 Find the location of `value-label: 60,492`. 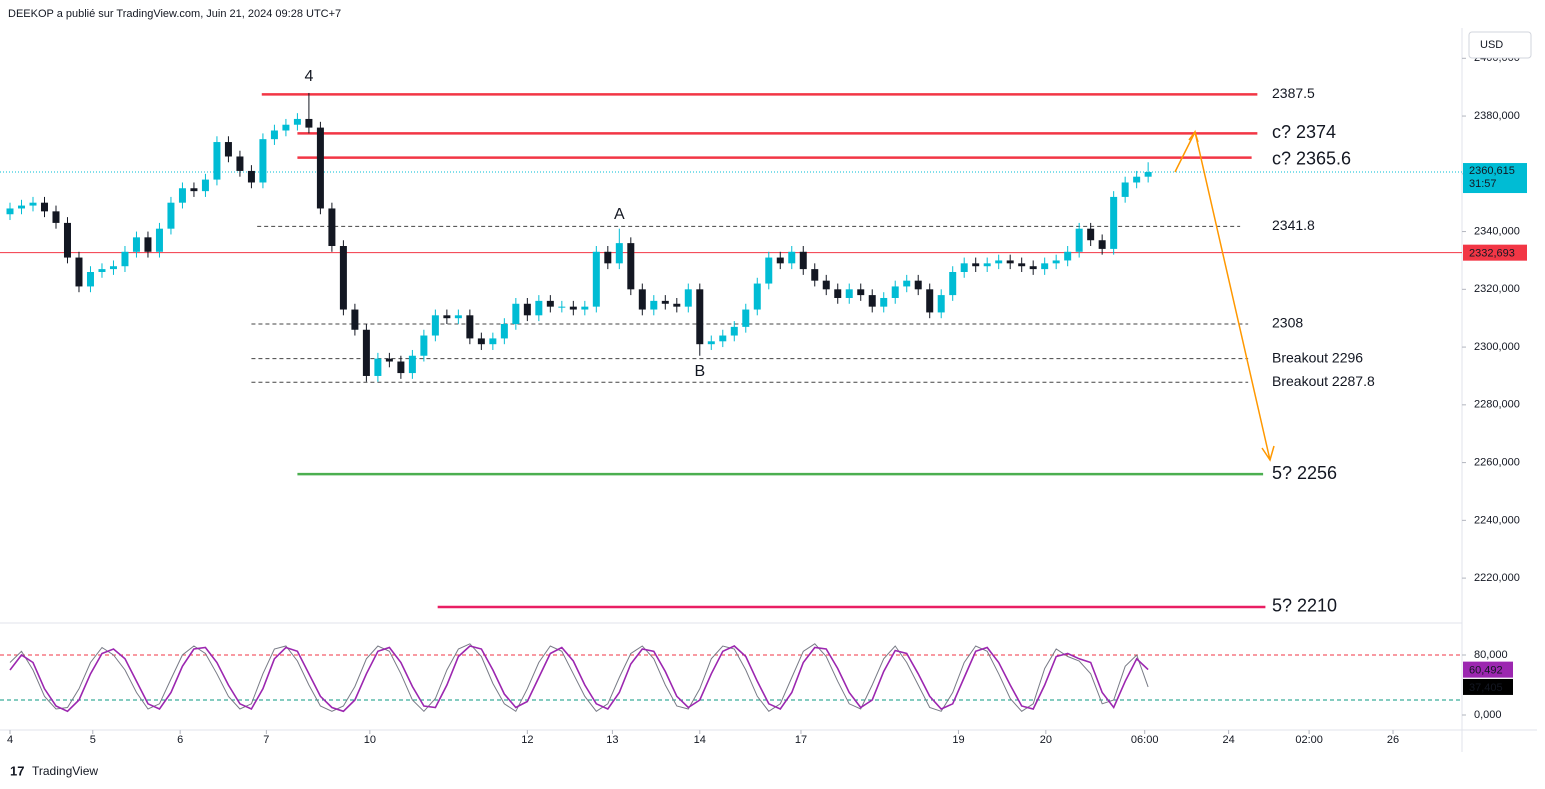

value-label: 60,492 is located at coordinates (1486, 671).